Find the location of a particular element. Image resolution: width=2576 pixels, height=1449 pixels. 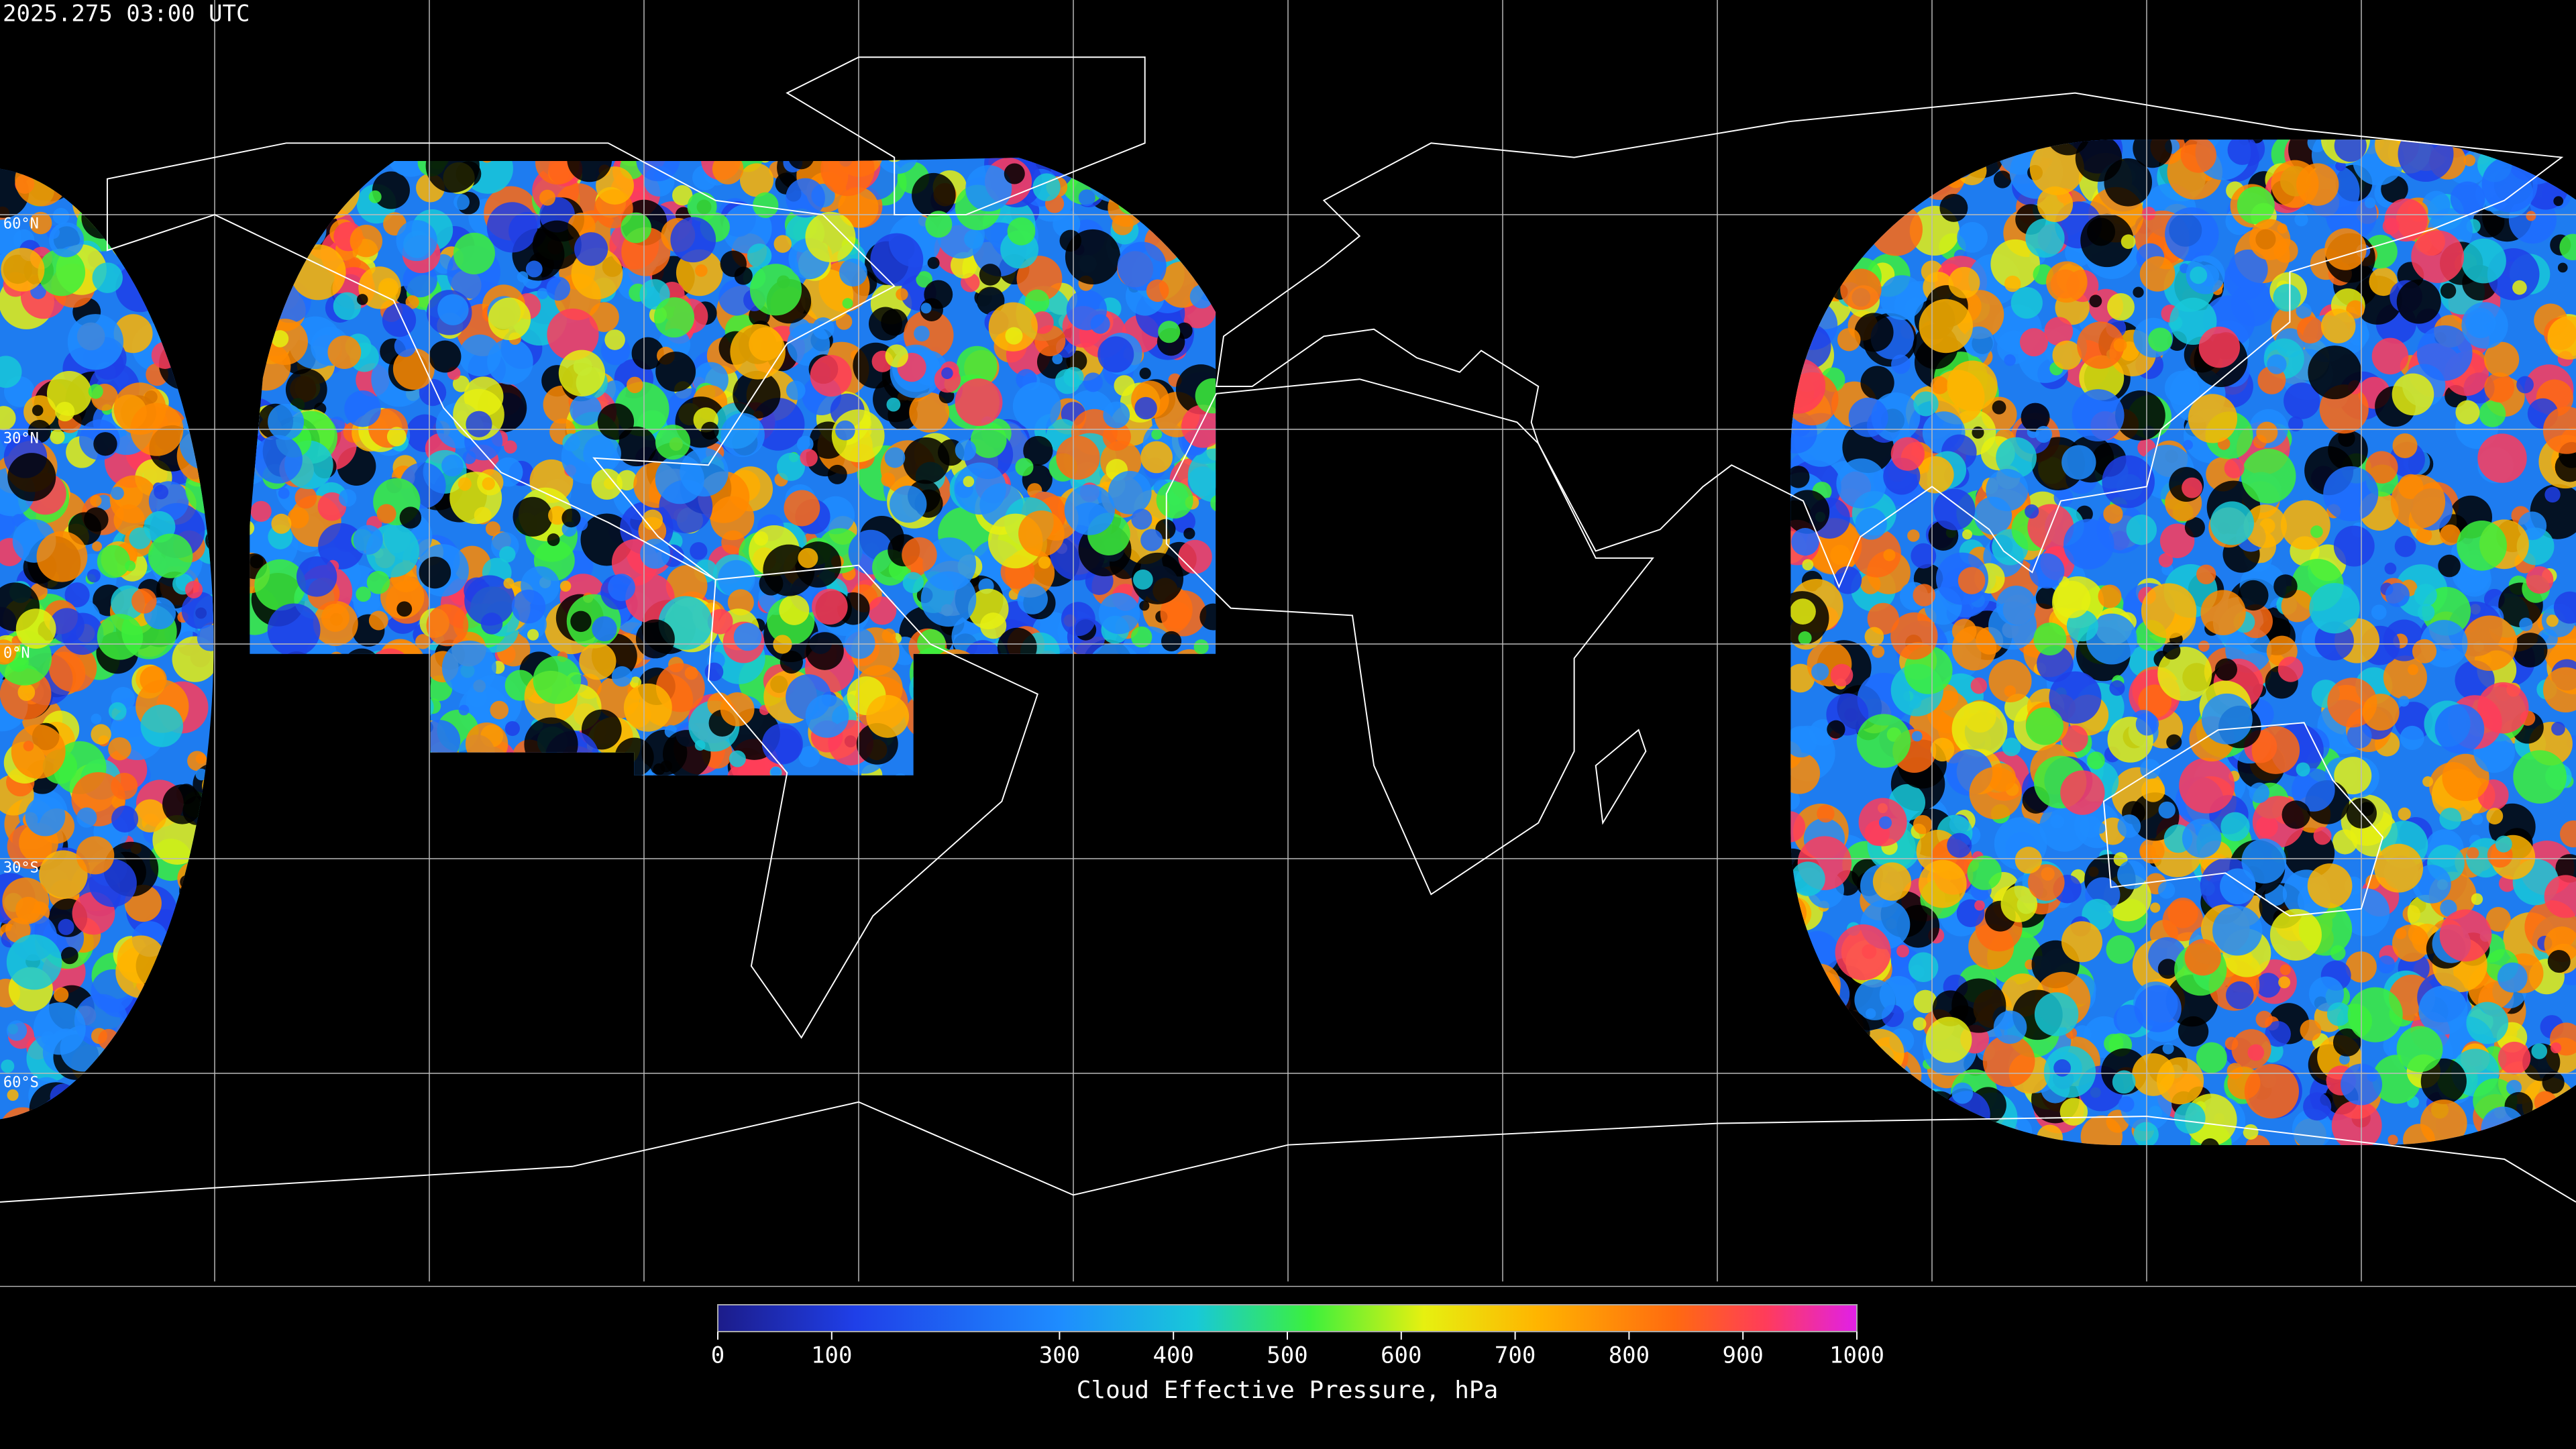

latitude-label: 30°N is located at coordinates (21, 439).